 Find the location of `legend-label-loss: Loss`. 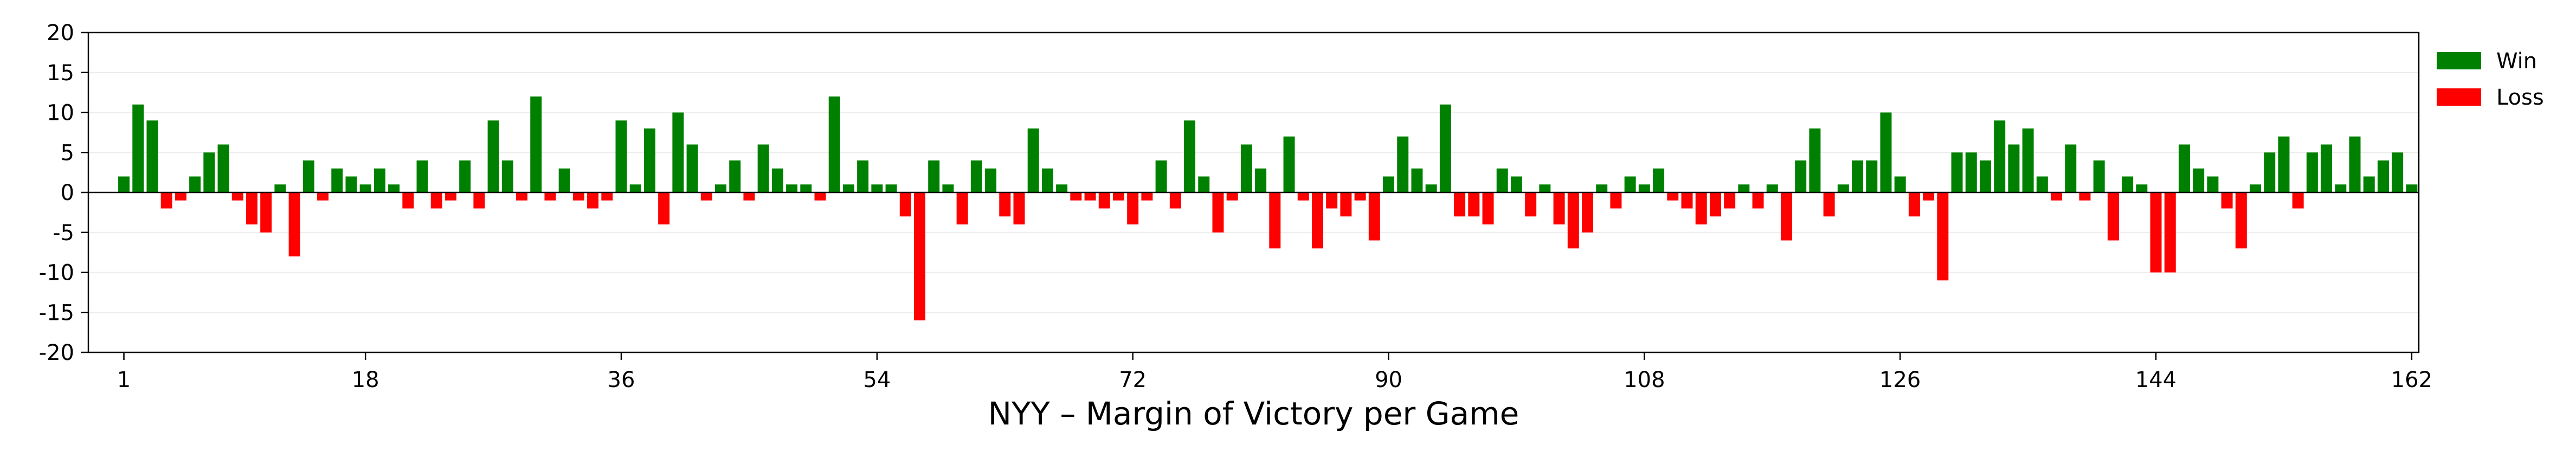

legend-label-loss: Loss is located at coordinates (2520, 97).